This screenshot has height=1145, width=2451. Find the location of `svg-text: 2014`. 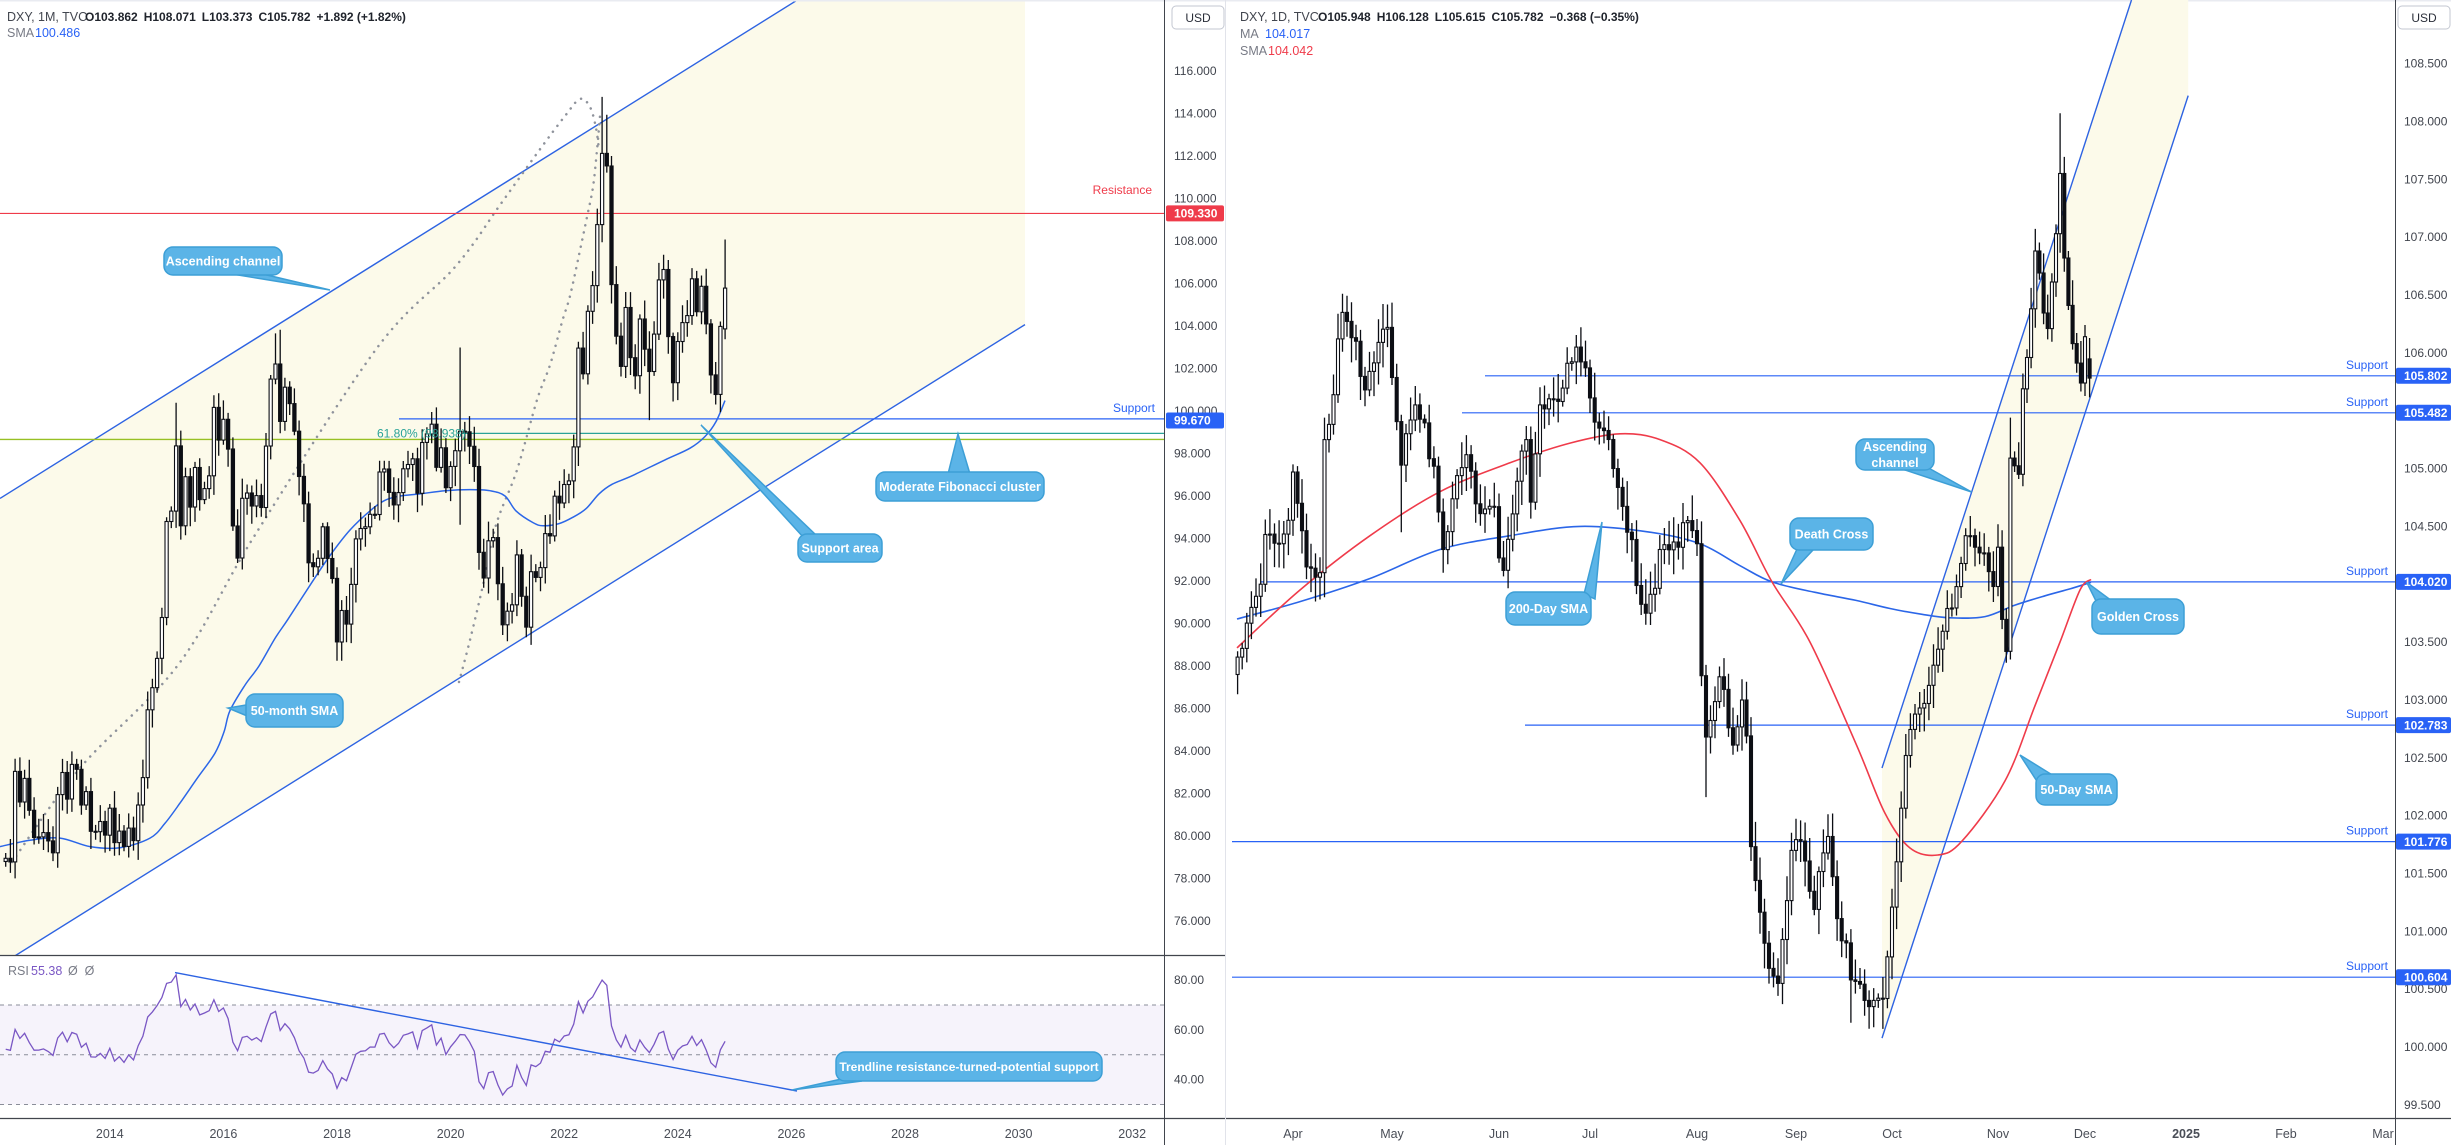

svg-text: 2014 is located at coordinates (110, 1134).